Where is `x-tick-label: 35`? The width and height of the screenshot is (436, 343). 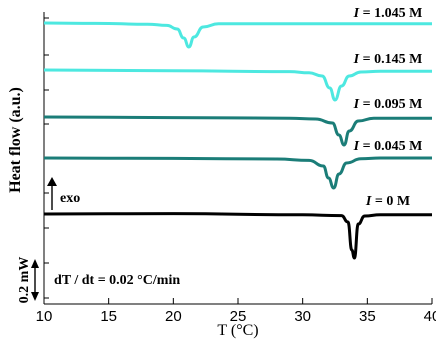 x-tick-label: 35 is located at coordinates (367, 316).